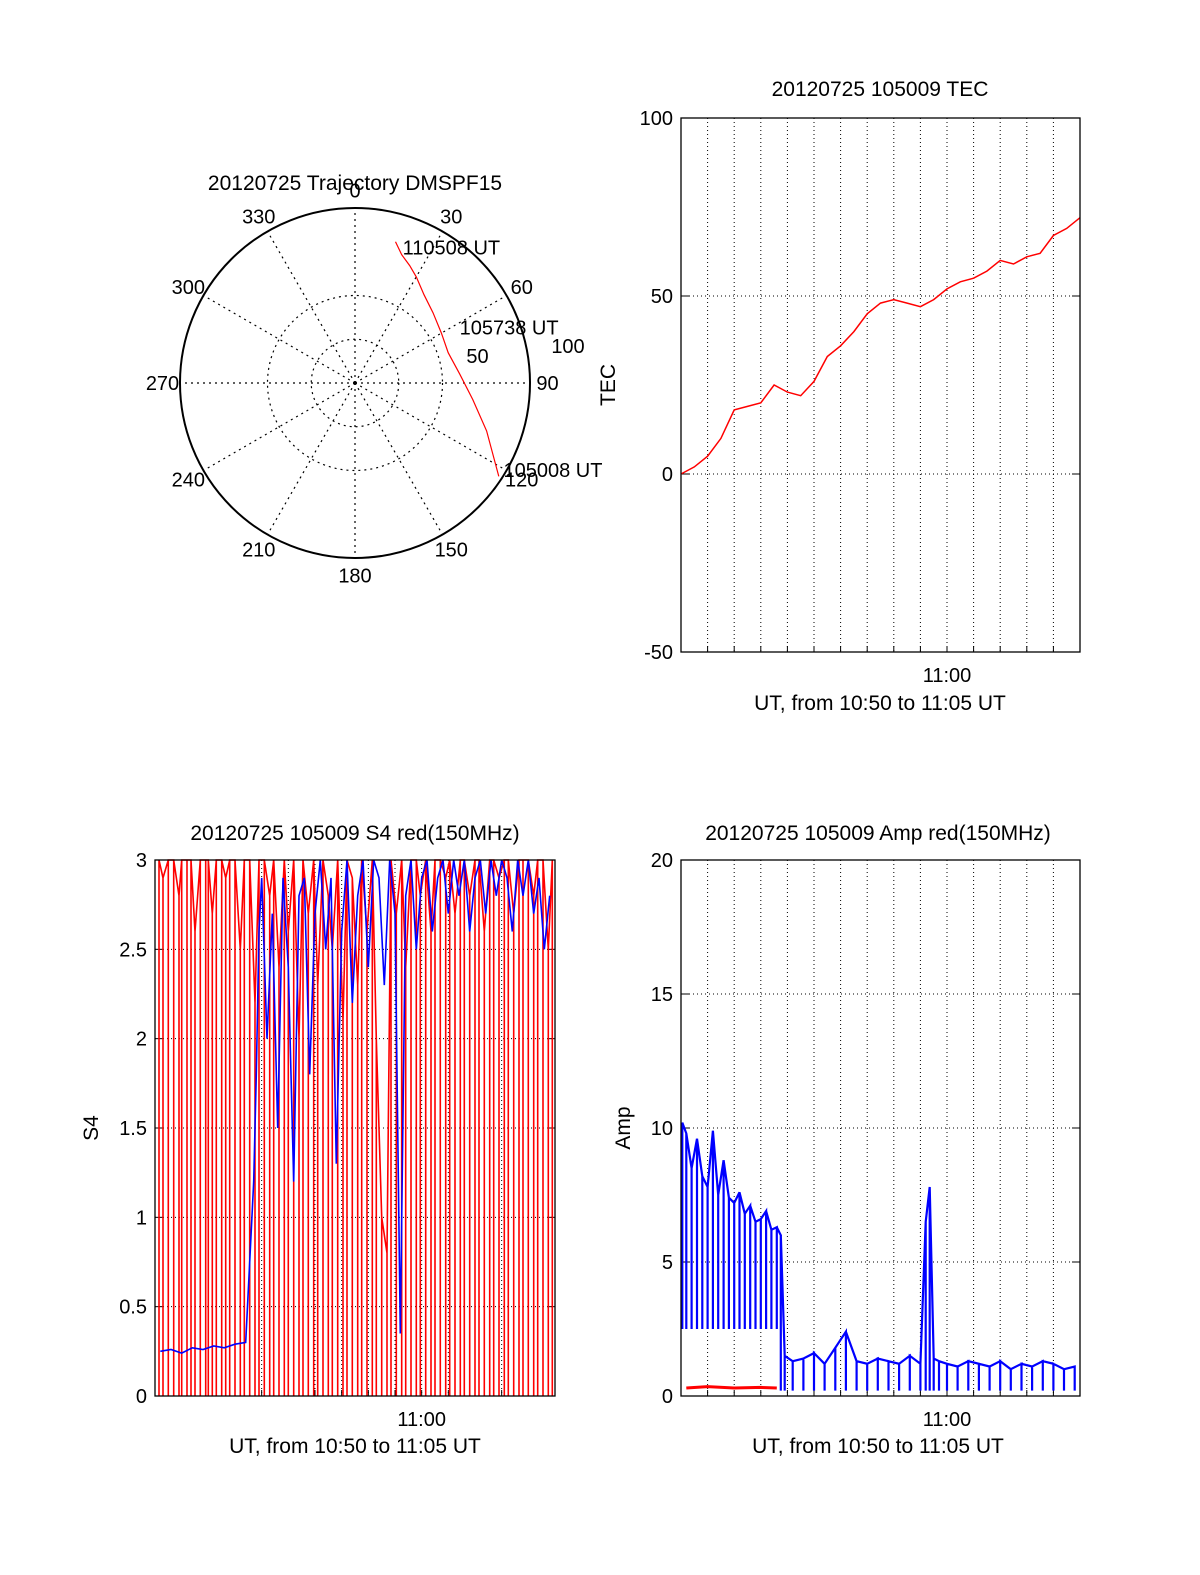 Image resolution: width=1200 pixels, height=1575 pixels. I want to click on azimuth-tick-label: 0, so click(354, 192).